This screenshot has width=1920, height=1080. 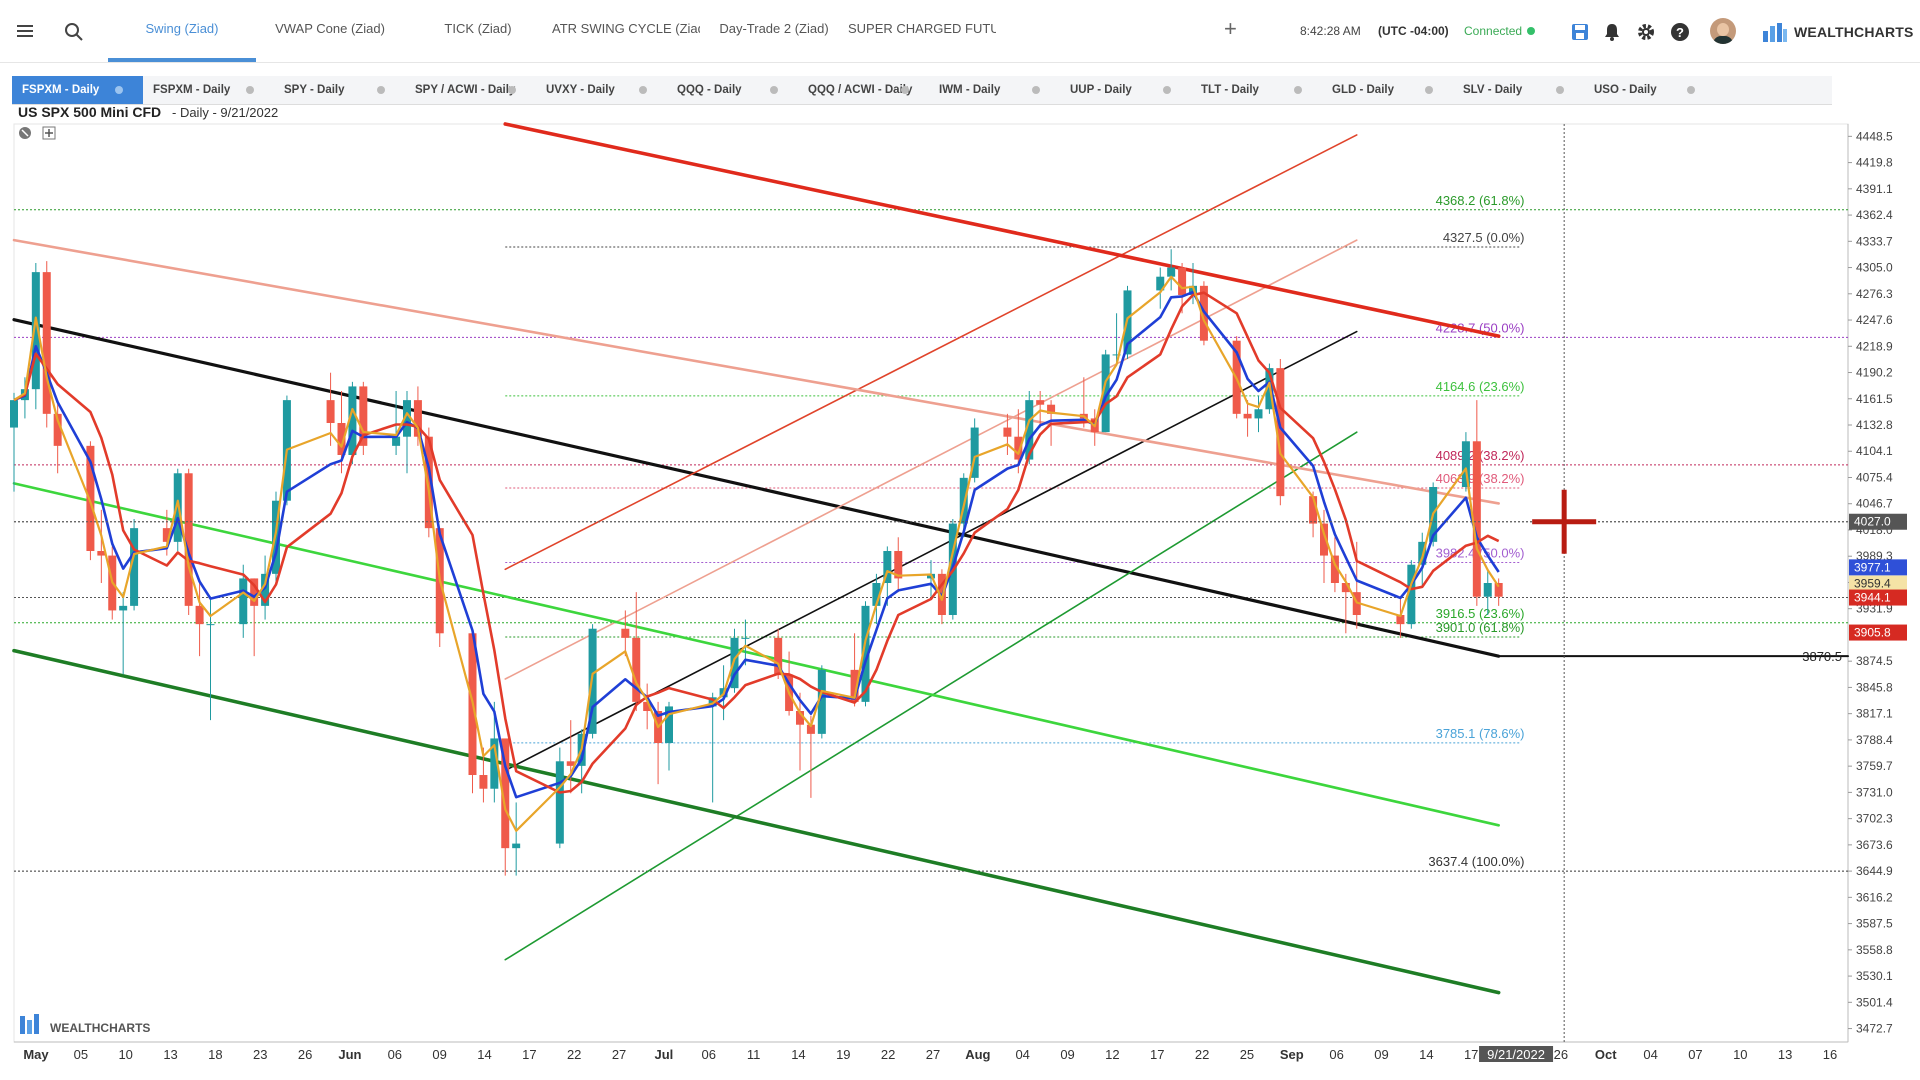 I want to click on chart-tab-qqq-acwi: QQQ / ACWI - Daily, so click(x=863, y=90).